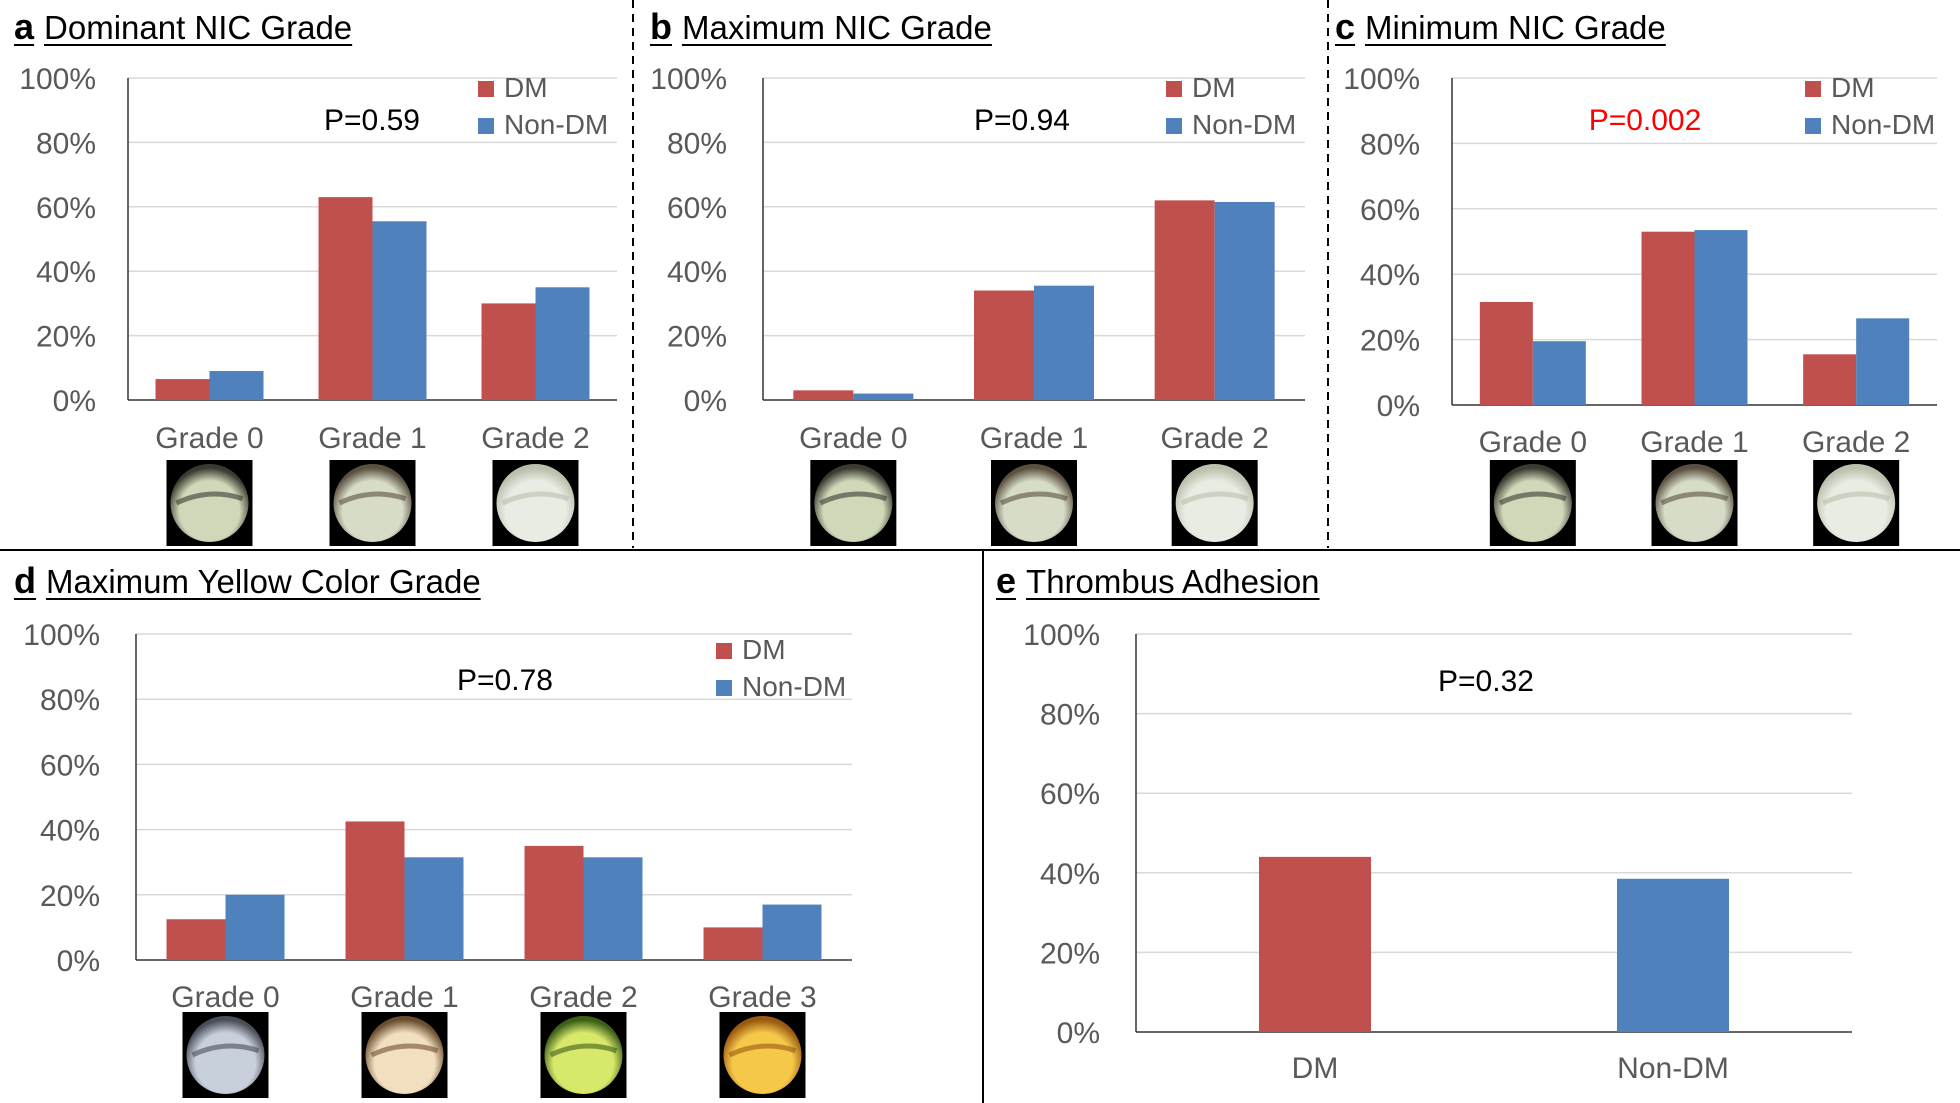  What do you see at coordinates (225, 997) in the screenshot?
I see `panel-d-category-label: Grade 0` at bounding box center [225, 997].